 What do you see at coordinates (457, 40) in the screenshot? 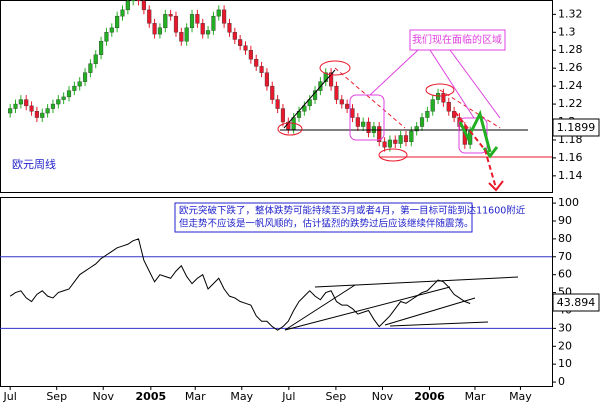
I see `callout-box` at bounding box center [457, 40].